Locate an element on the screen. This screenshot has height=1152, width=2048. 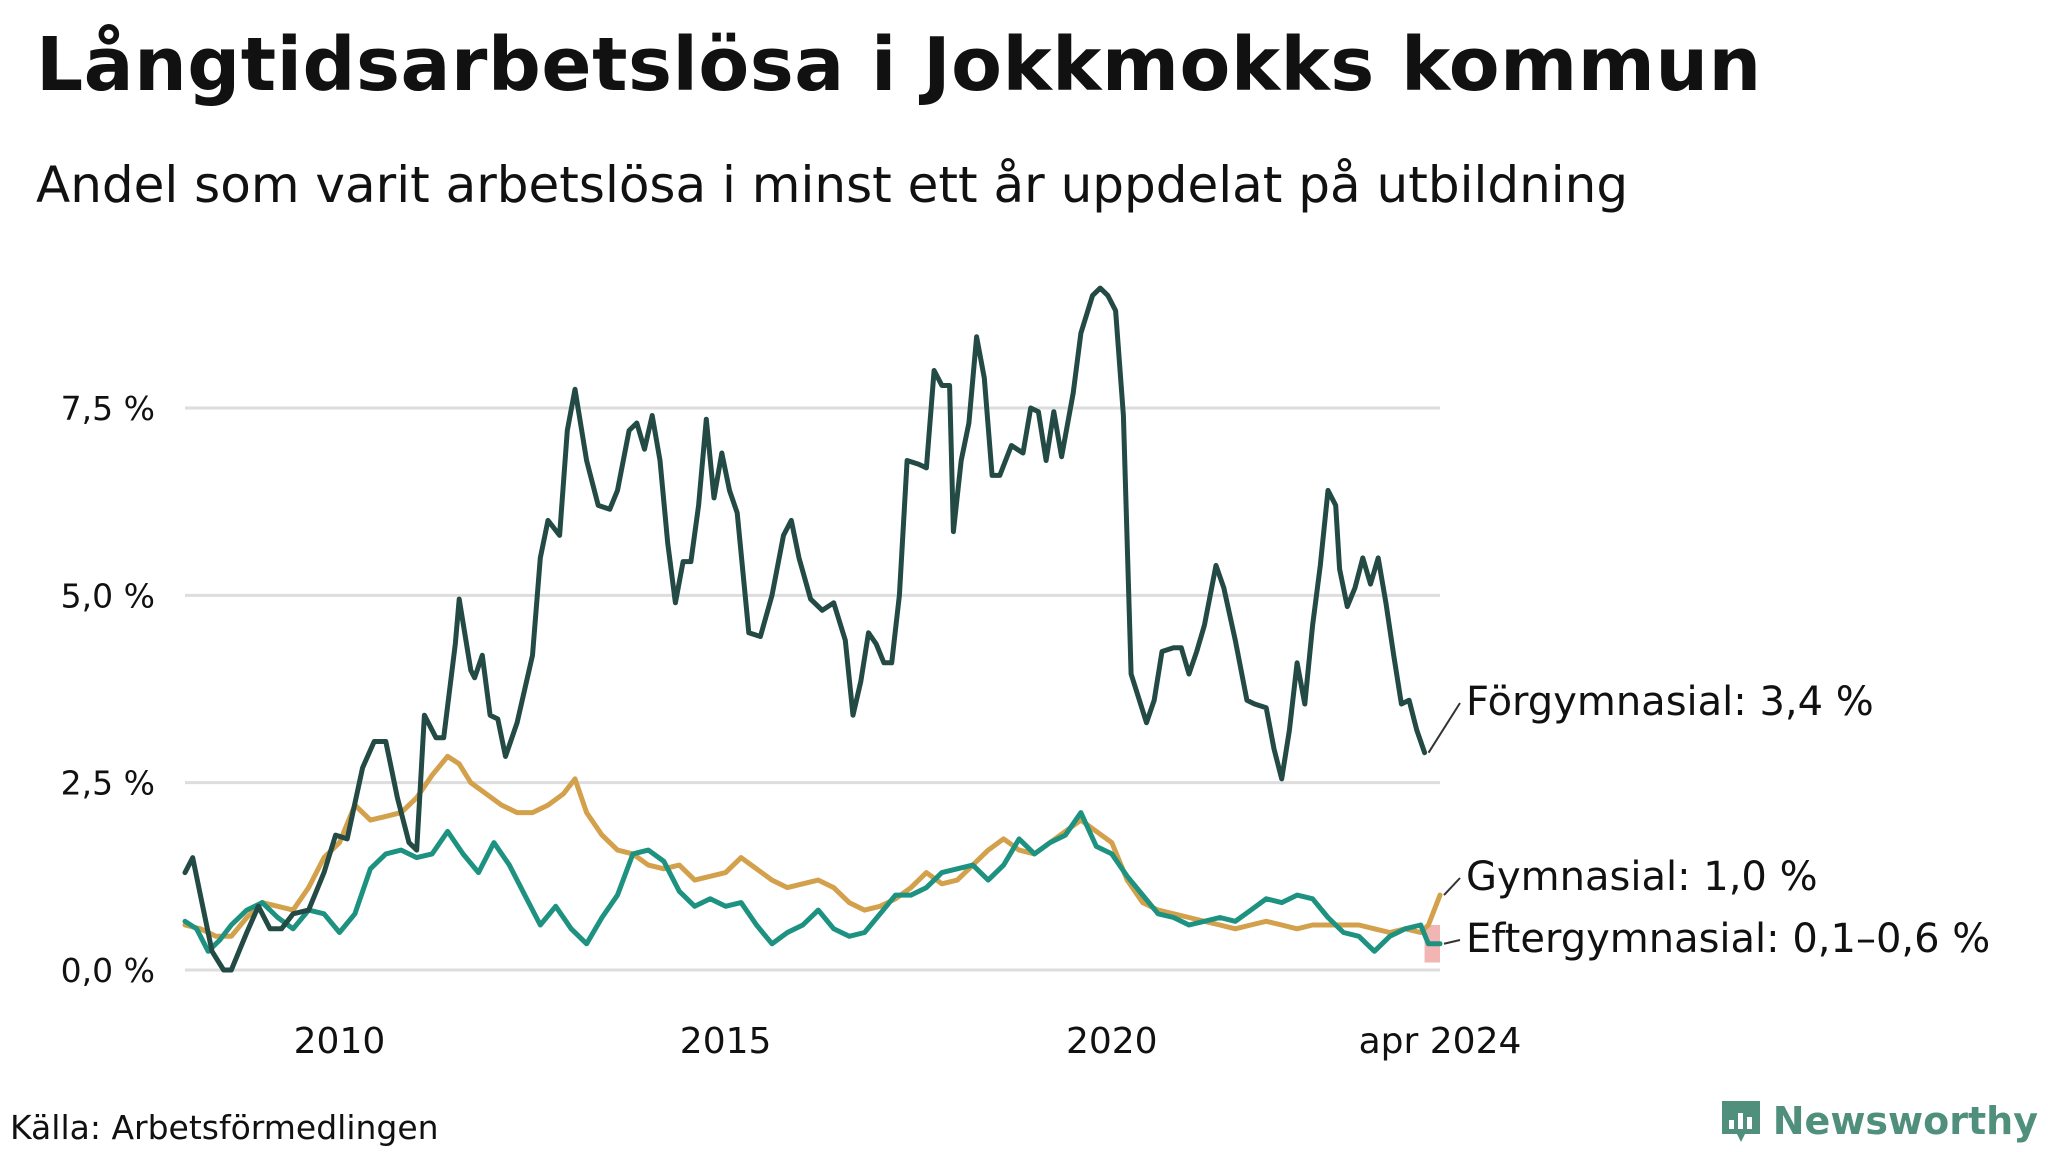
x-tick-label: 2015 is located at coordinates (726, 1041).